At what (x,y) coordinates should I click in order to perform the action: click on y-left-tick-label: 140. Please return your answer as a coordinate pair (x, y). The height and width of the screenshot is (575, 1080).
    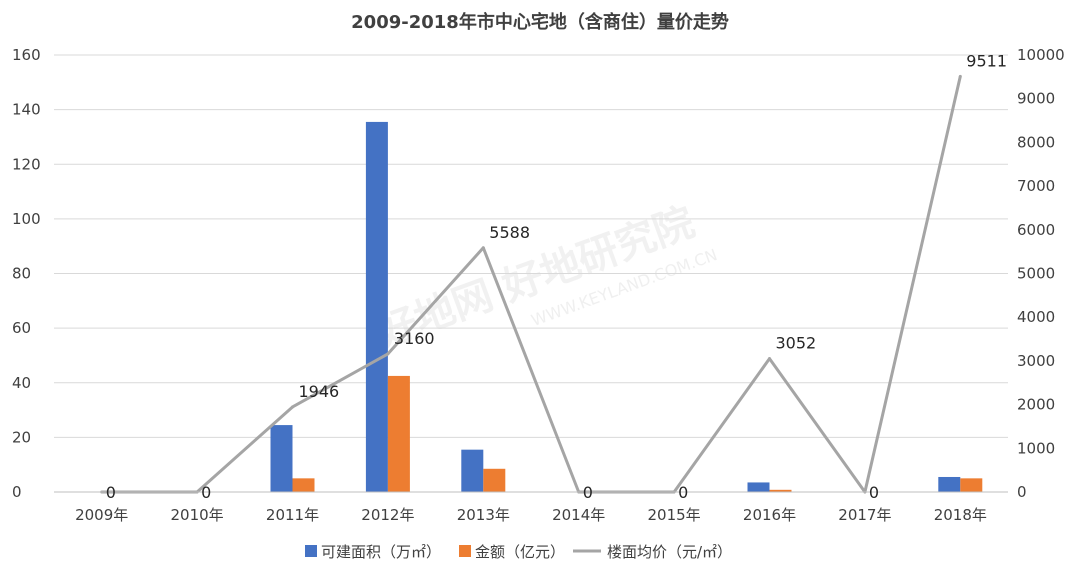
    Looking at the image, I should click on (26, 110).